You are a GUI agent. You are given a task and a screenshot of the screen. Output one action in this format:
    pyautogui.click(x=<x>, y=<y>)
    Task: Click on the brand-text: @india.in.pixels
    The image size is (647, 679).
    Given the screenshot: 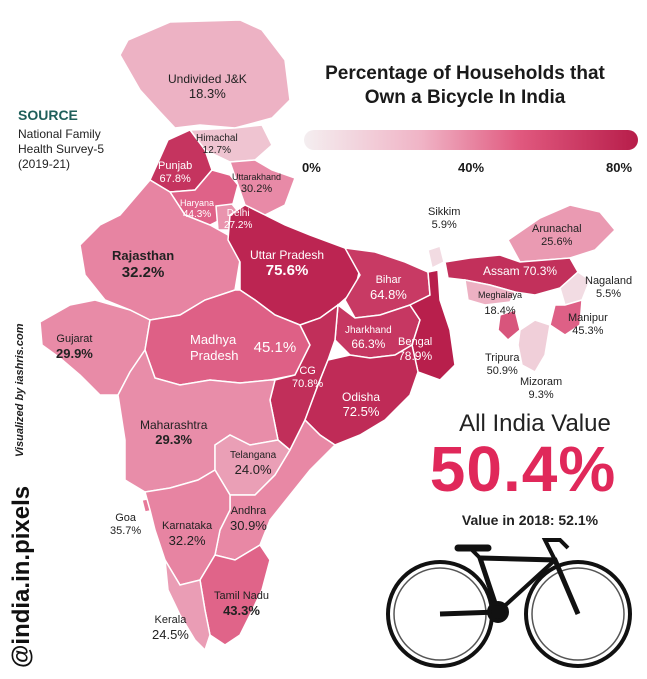 What is the action you would take?
    pyautogui.click(x=21, y=576)
    